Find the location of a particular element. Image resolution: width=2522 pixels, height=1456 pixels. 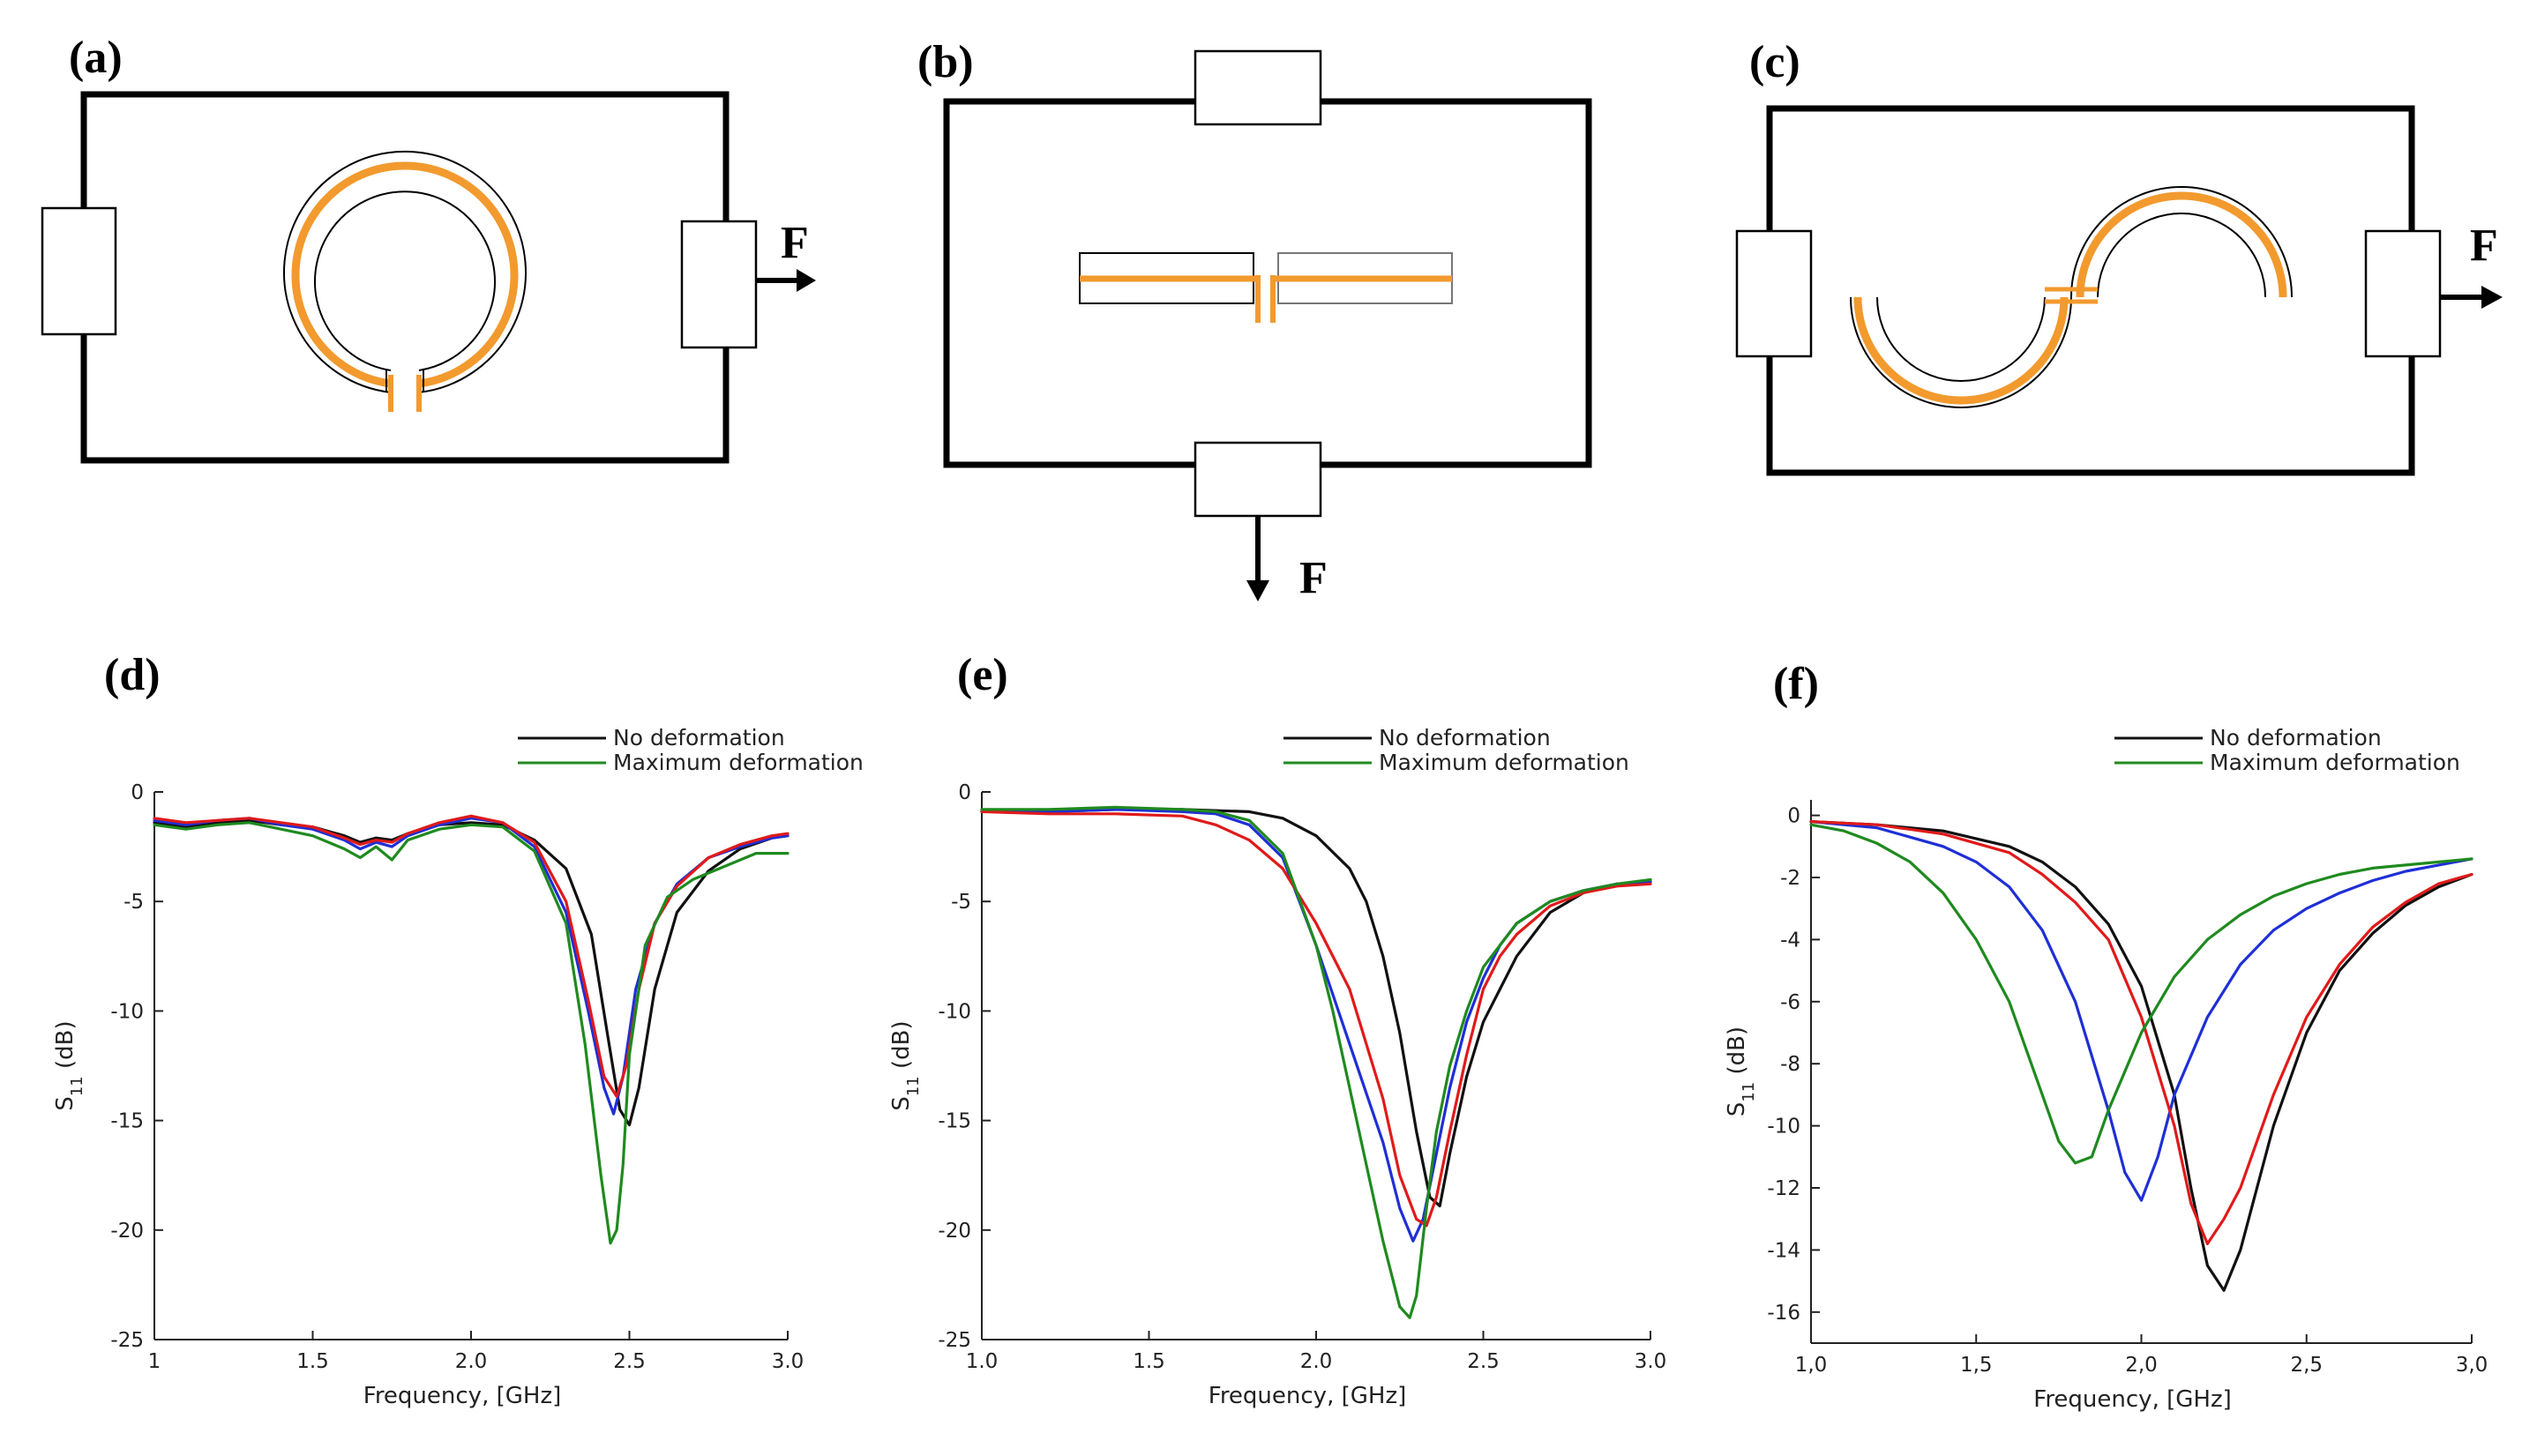

panel-label-b: (b) is located at coordinates (946, 62).